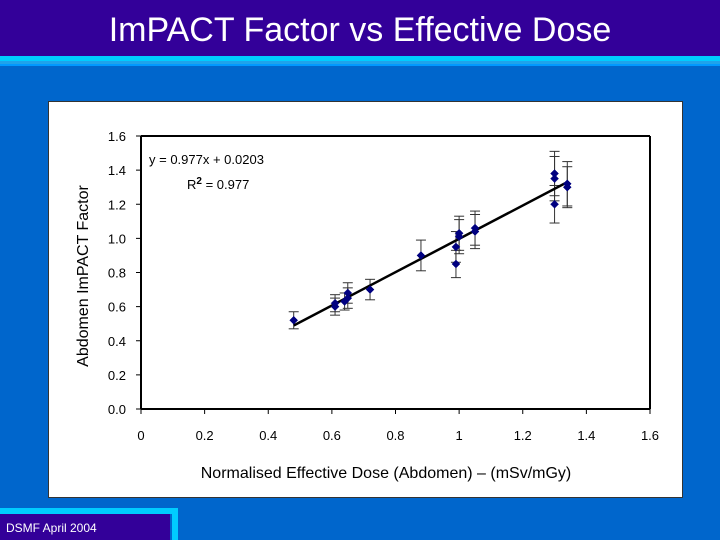  Describe the element at coordinates (206, 159) in the screenshot. I see `trendline-equation: y = 0.977x + 0.0203` at that location.